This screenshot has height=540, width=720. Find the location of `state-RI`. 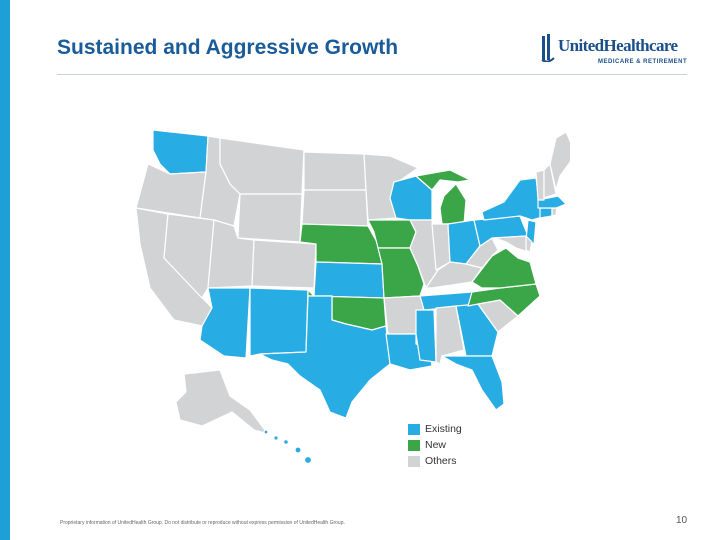

state-RI is located at coordinates (554, 212).